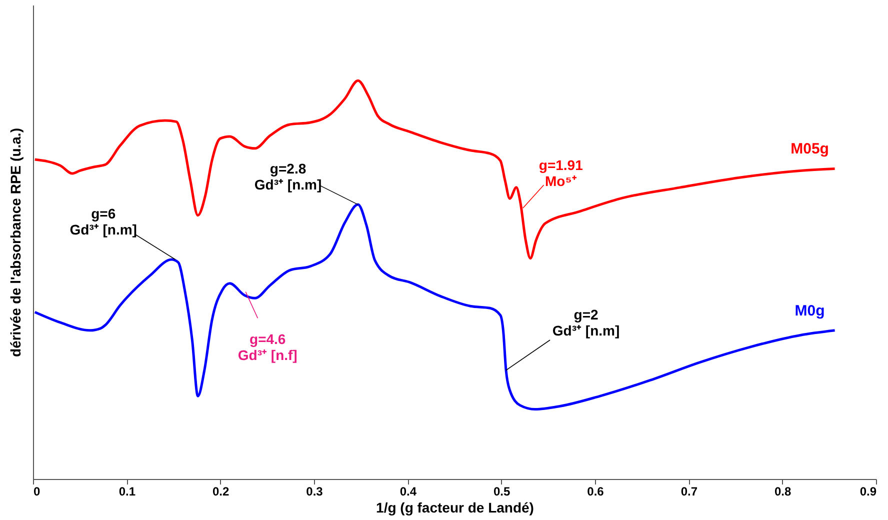 The image size is (888, 520). I want to click on annotation: g=4.6 Gd³⁺ [n.f], so click(268, 346).